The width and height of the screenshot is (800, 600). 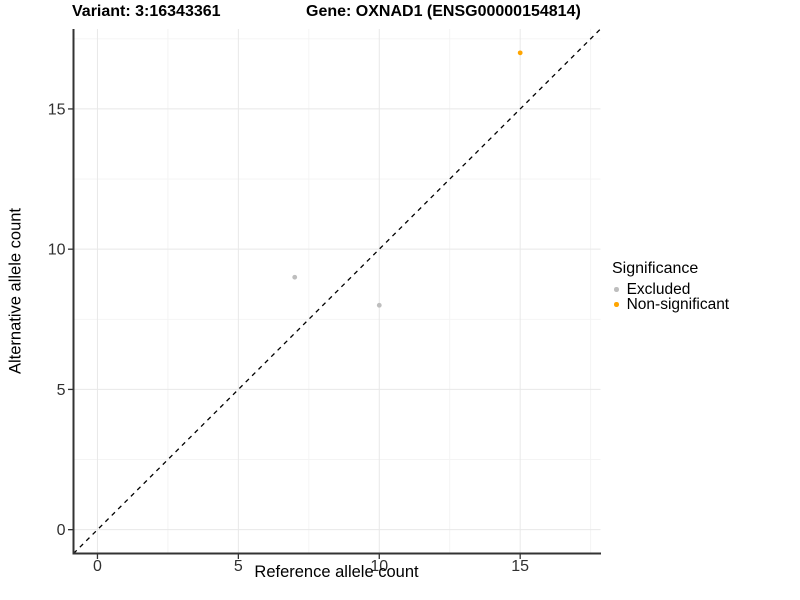 I want to click on gene-title: Gene: OXNAD1 (ENSG00000154814), so click(x=443, y=11).